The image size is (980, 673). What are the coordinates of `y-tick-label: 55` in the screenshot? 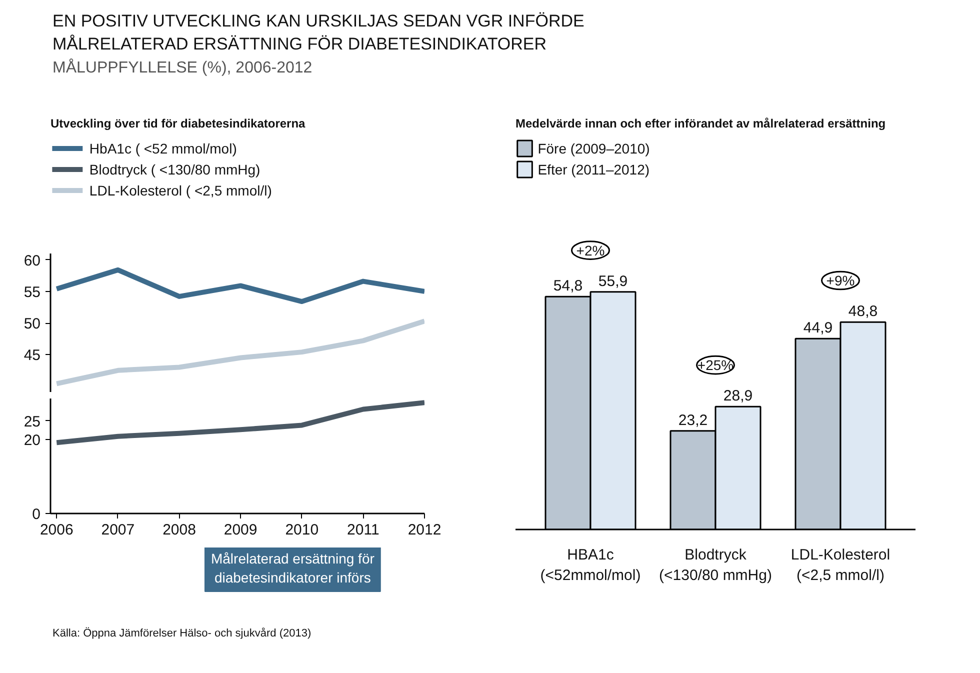 It's located at (32, 292).